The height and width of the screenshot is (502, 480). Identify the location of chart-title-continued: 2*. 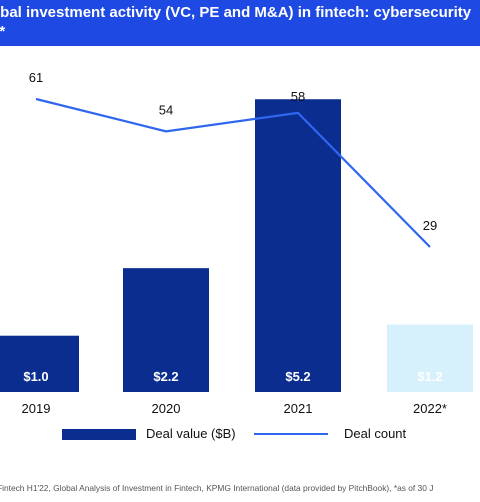
(2, 31).